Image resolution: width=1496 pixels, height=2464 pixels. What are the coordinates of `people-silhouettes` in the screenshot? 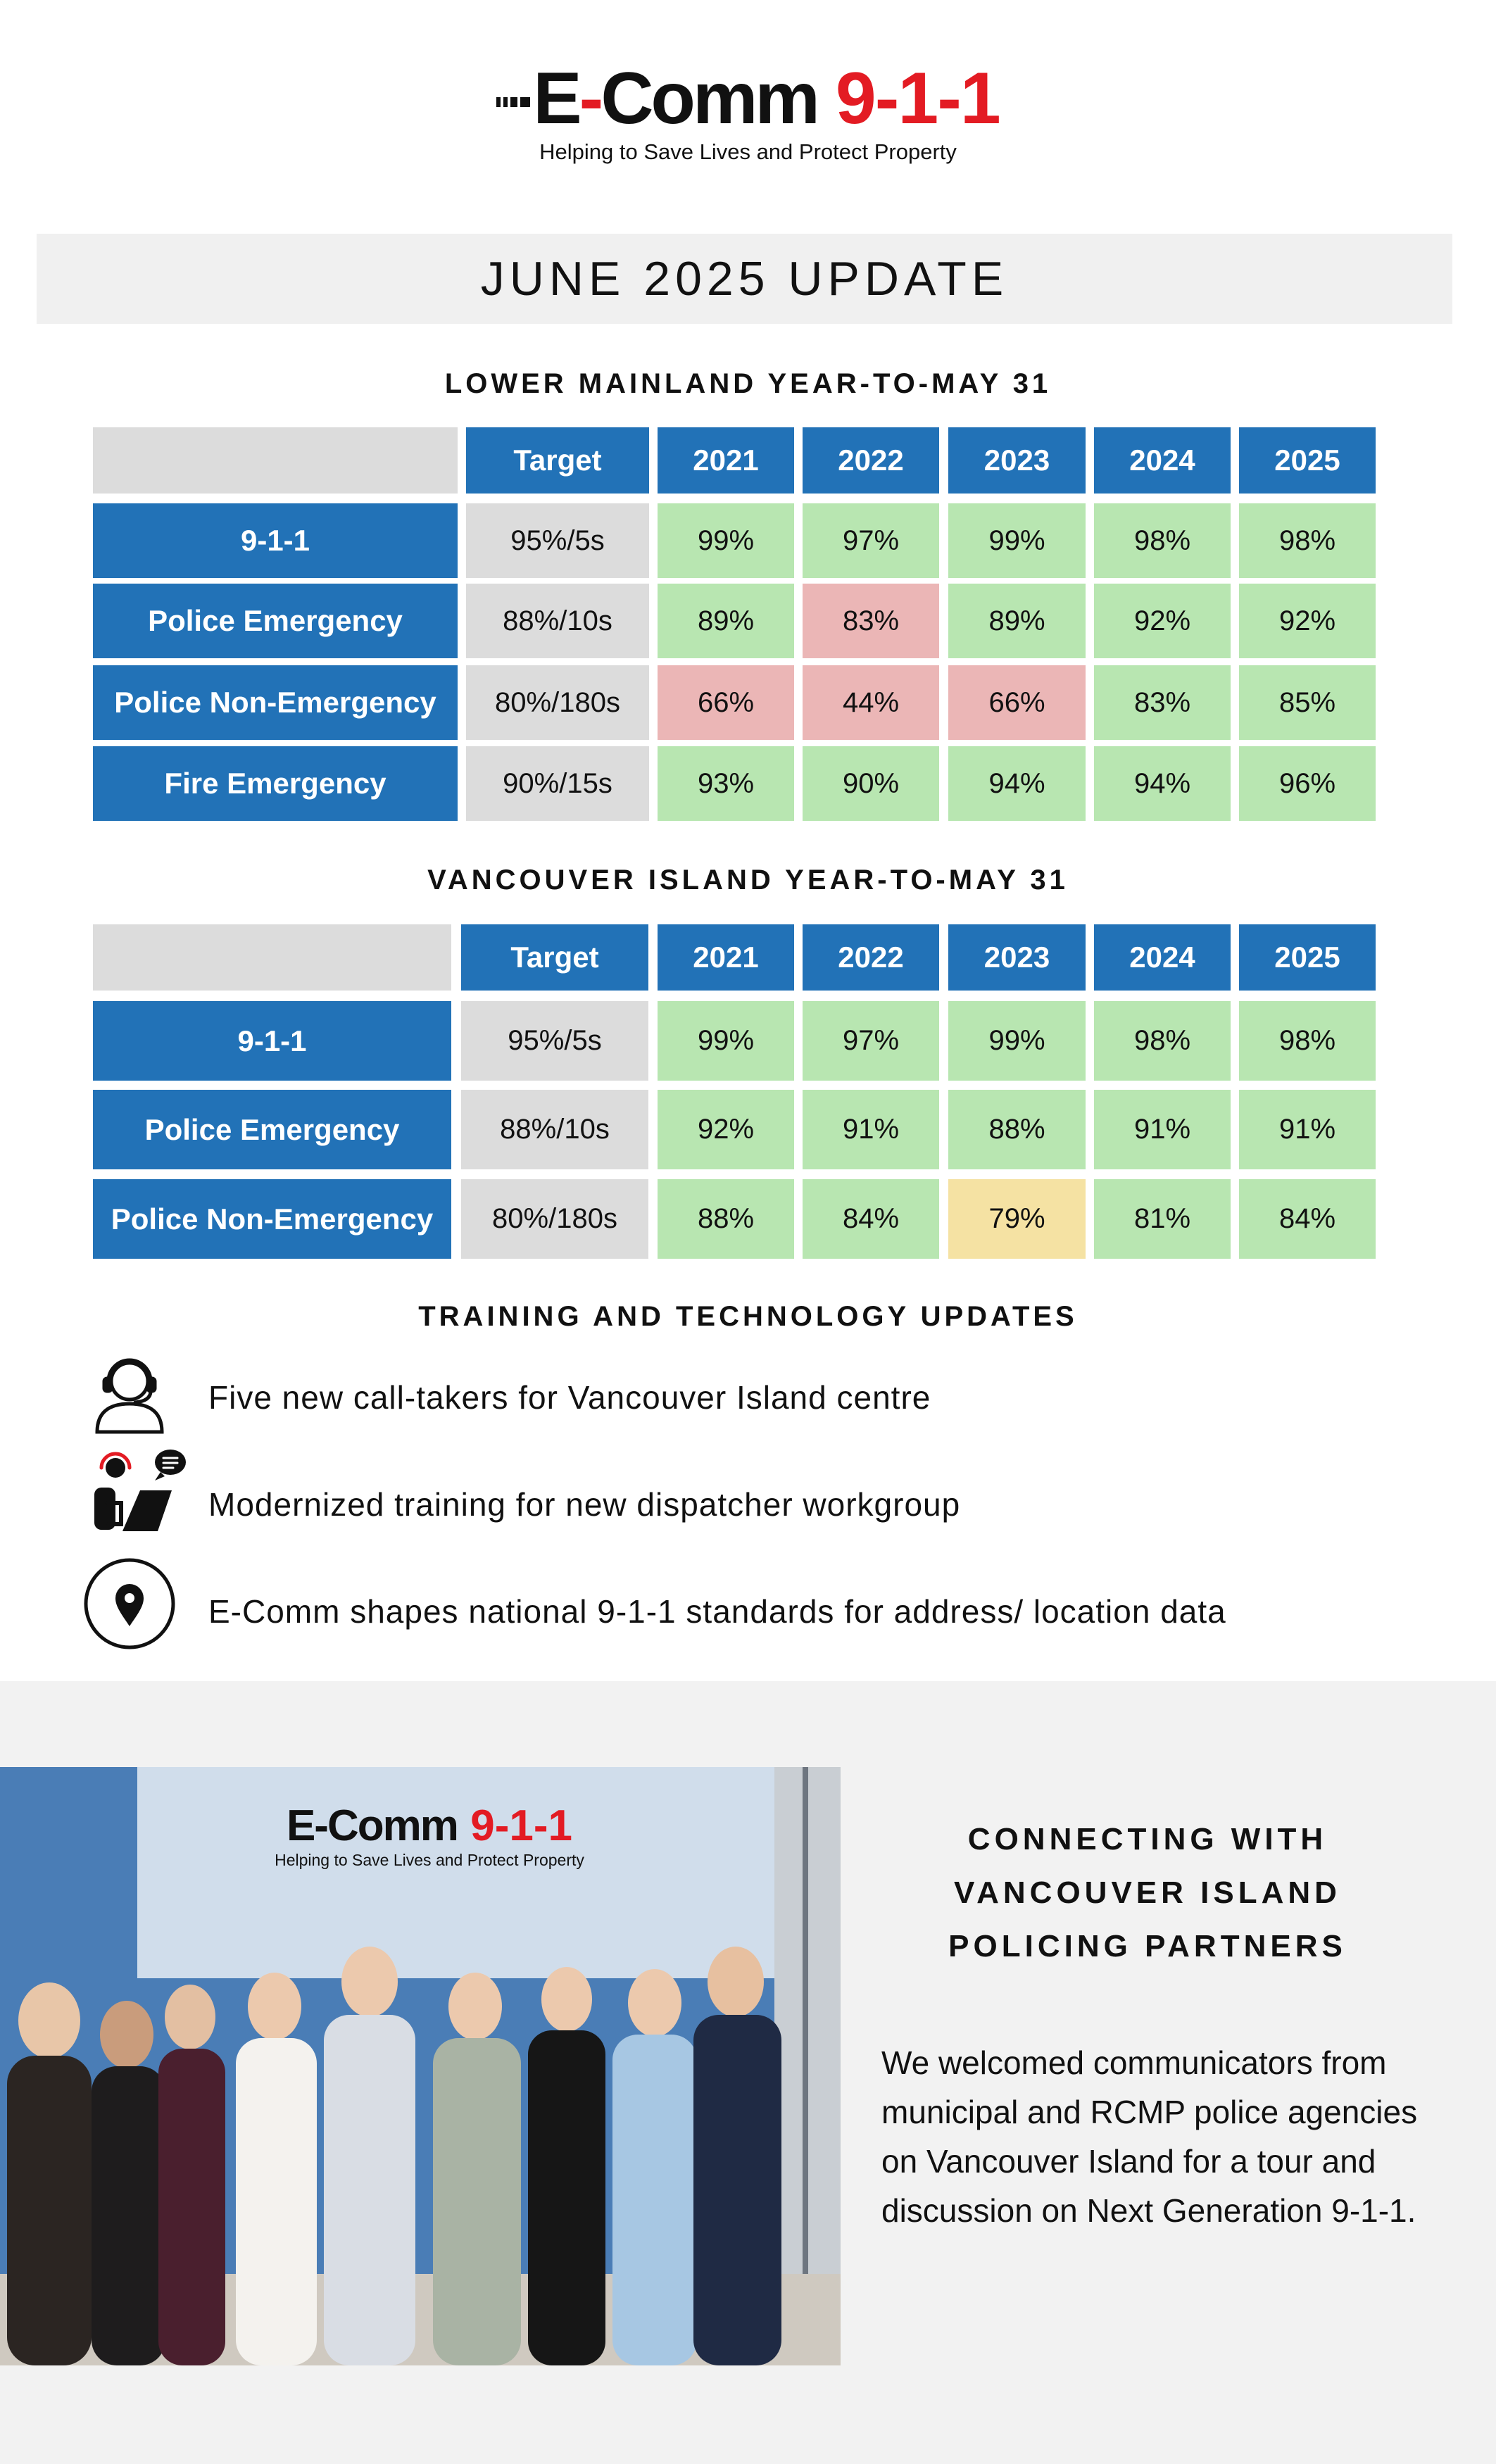 It's located at (394, 2156).